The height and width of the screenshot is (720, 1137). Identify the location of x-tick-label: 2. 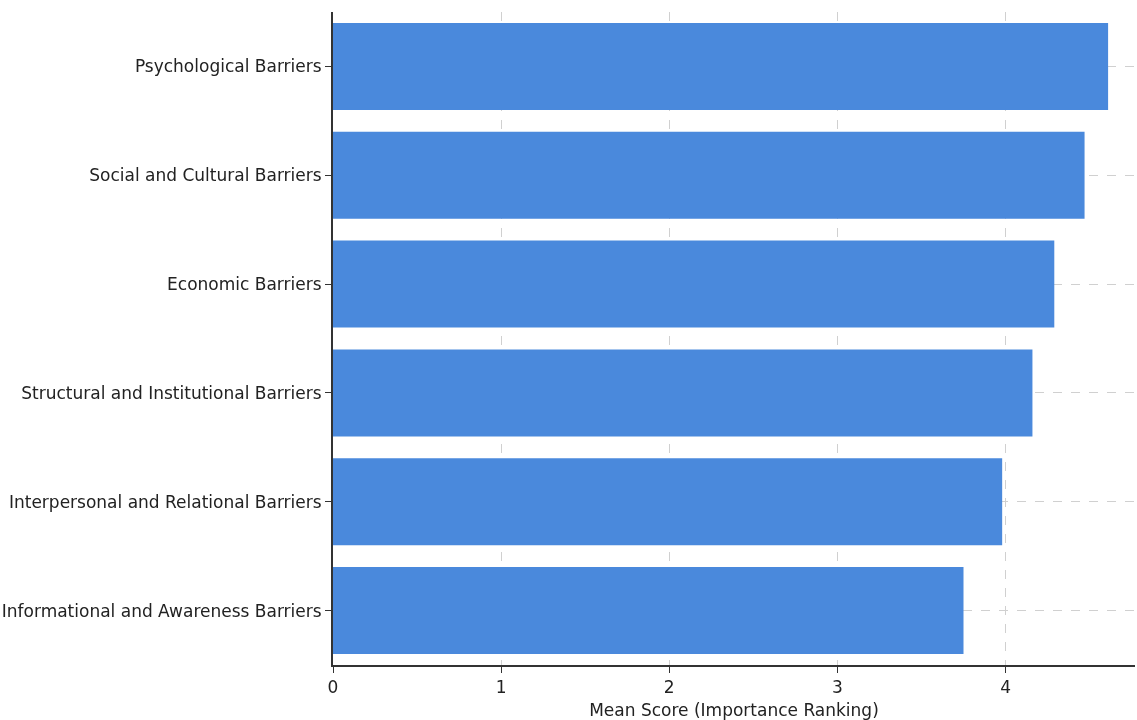
(669, 687).